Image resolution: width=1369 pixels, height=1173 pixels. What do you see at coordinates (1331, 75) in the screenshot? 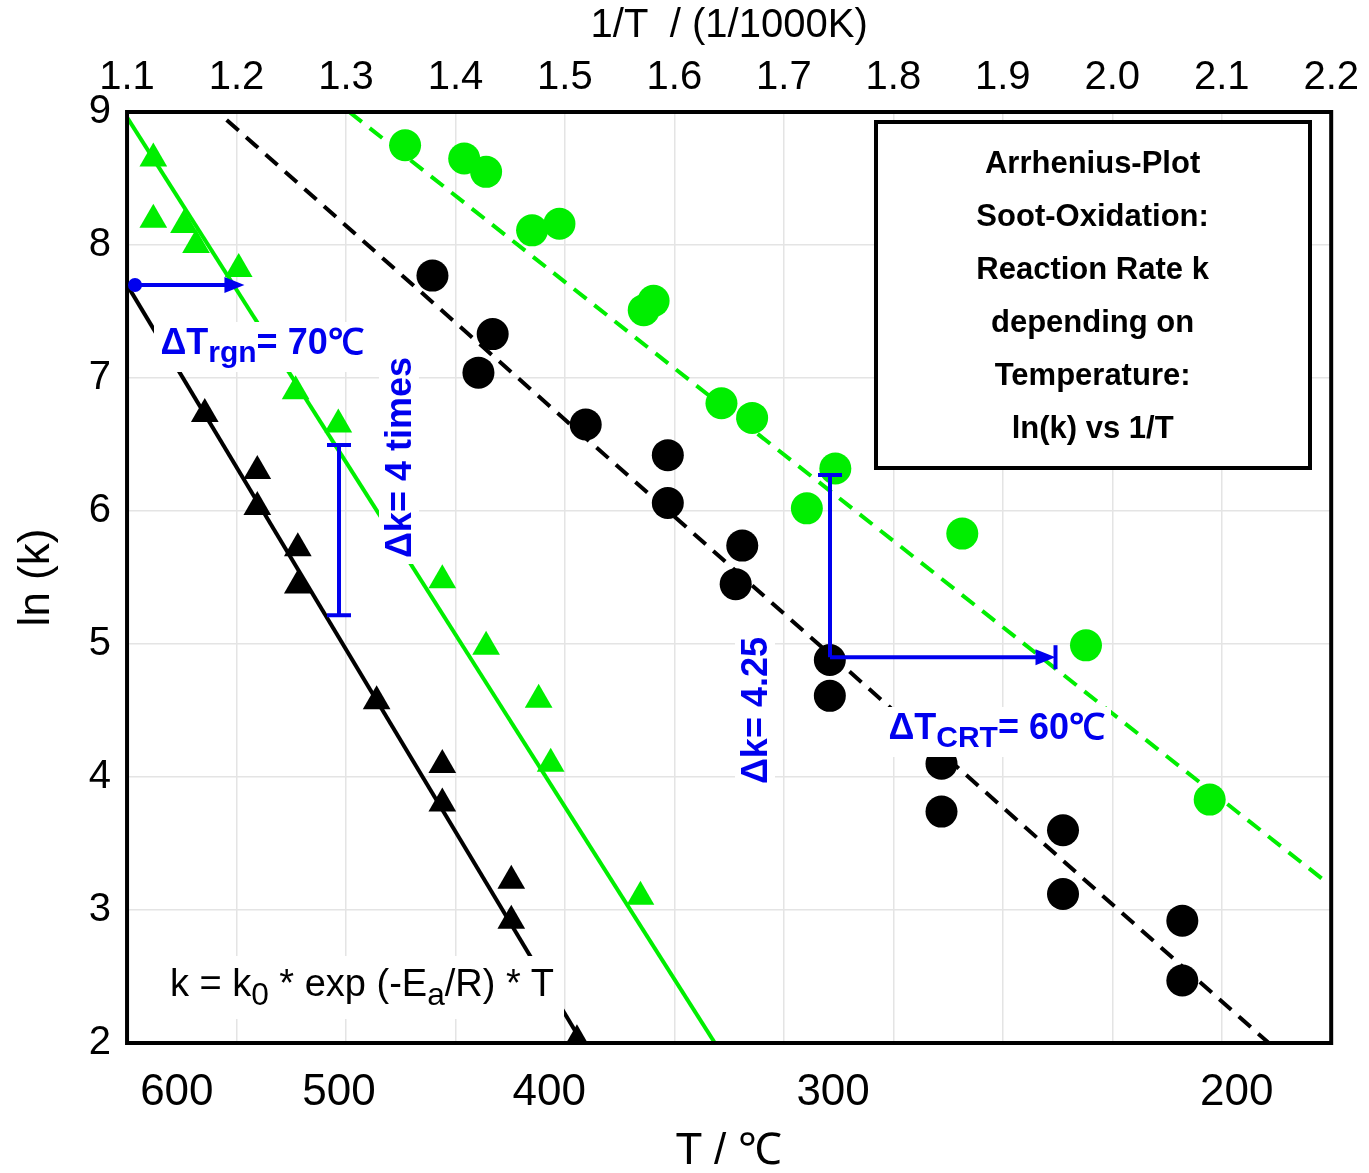
I see `x-tick-label: 2.2` at bounding box center [1331, 75].